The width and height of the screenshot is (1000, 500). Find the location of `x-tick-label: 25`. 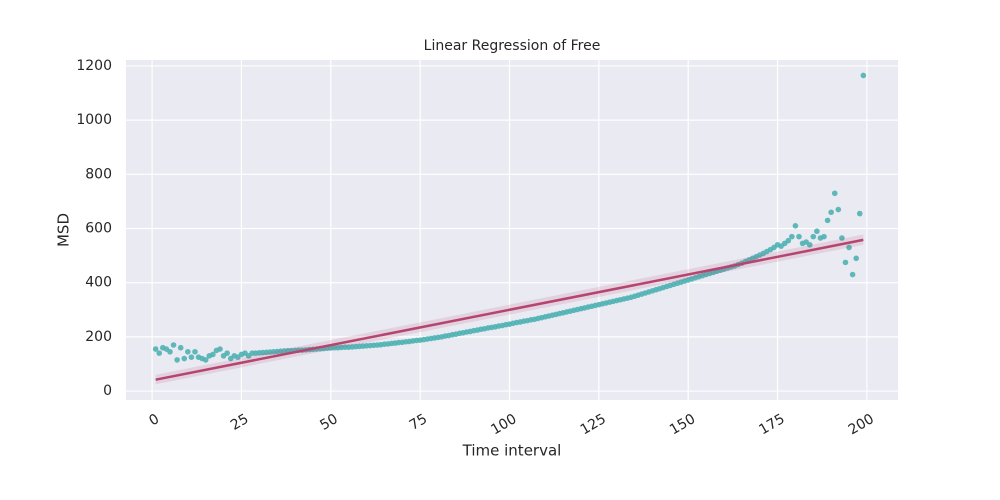

x-tick-label: 25 is located at coordinates (239, 422).